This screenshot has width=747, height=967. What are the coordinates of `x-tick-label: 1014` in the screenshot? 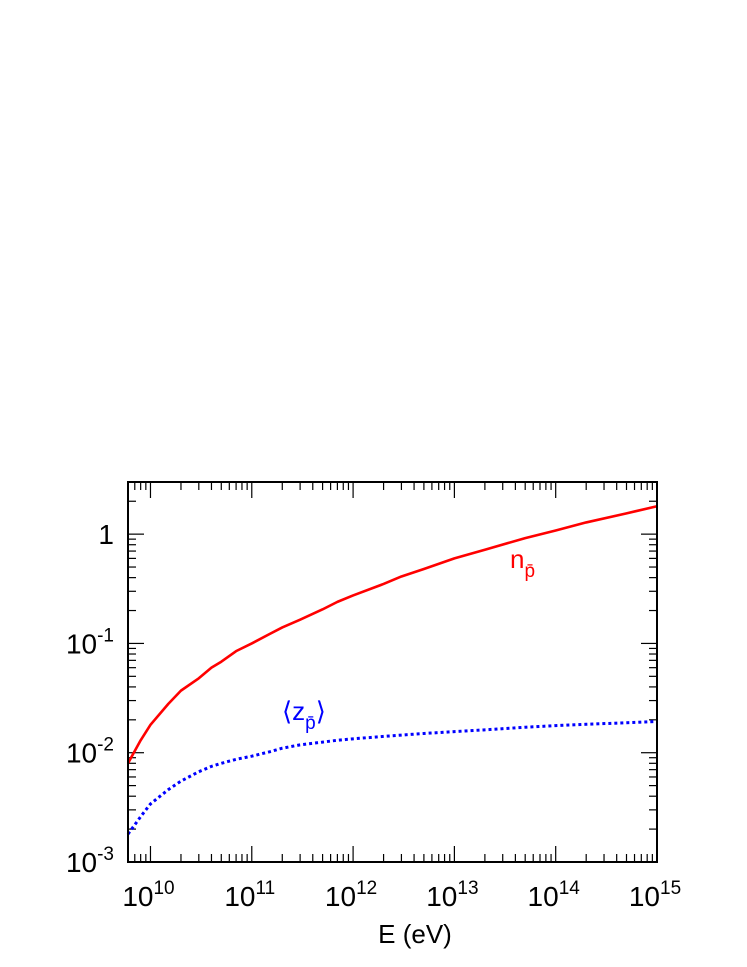 It's located at (554, 895).